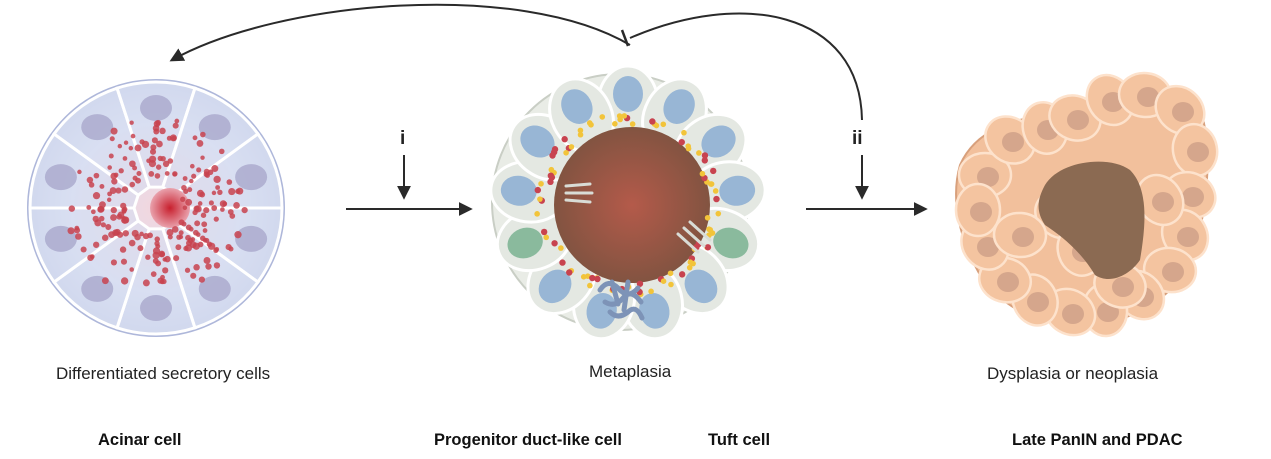 The image size is (1271, 459). I want to click on zymogen-granules, so click(157, 202).